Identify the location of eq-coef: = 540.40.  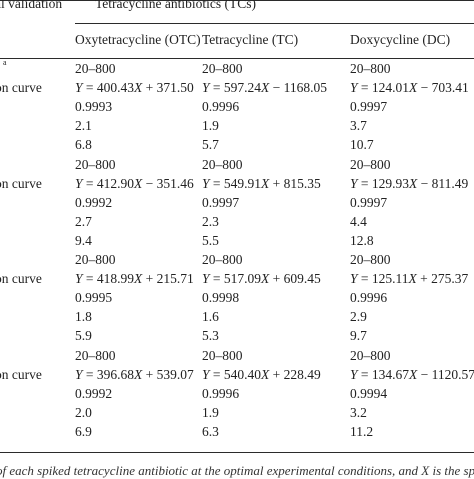
(235, 374).